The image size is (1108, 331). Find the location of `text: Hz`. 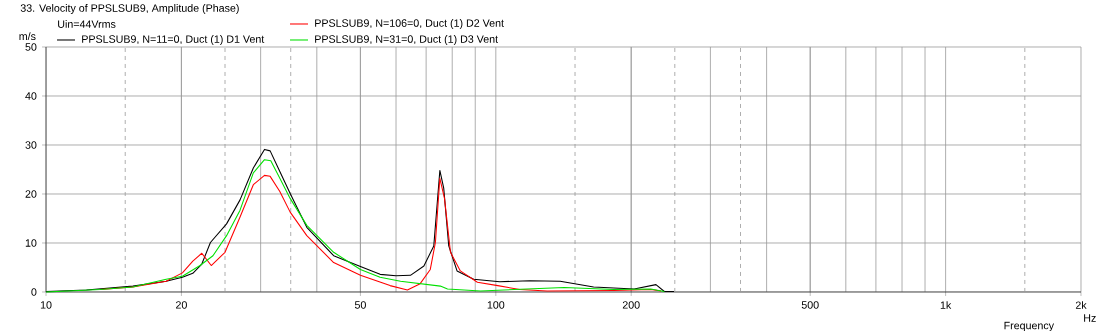

text: Hz is located at coordinates (1090, 318).